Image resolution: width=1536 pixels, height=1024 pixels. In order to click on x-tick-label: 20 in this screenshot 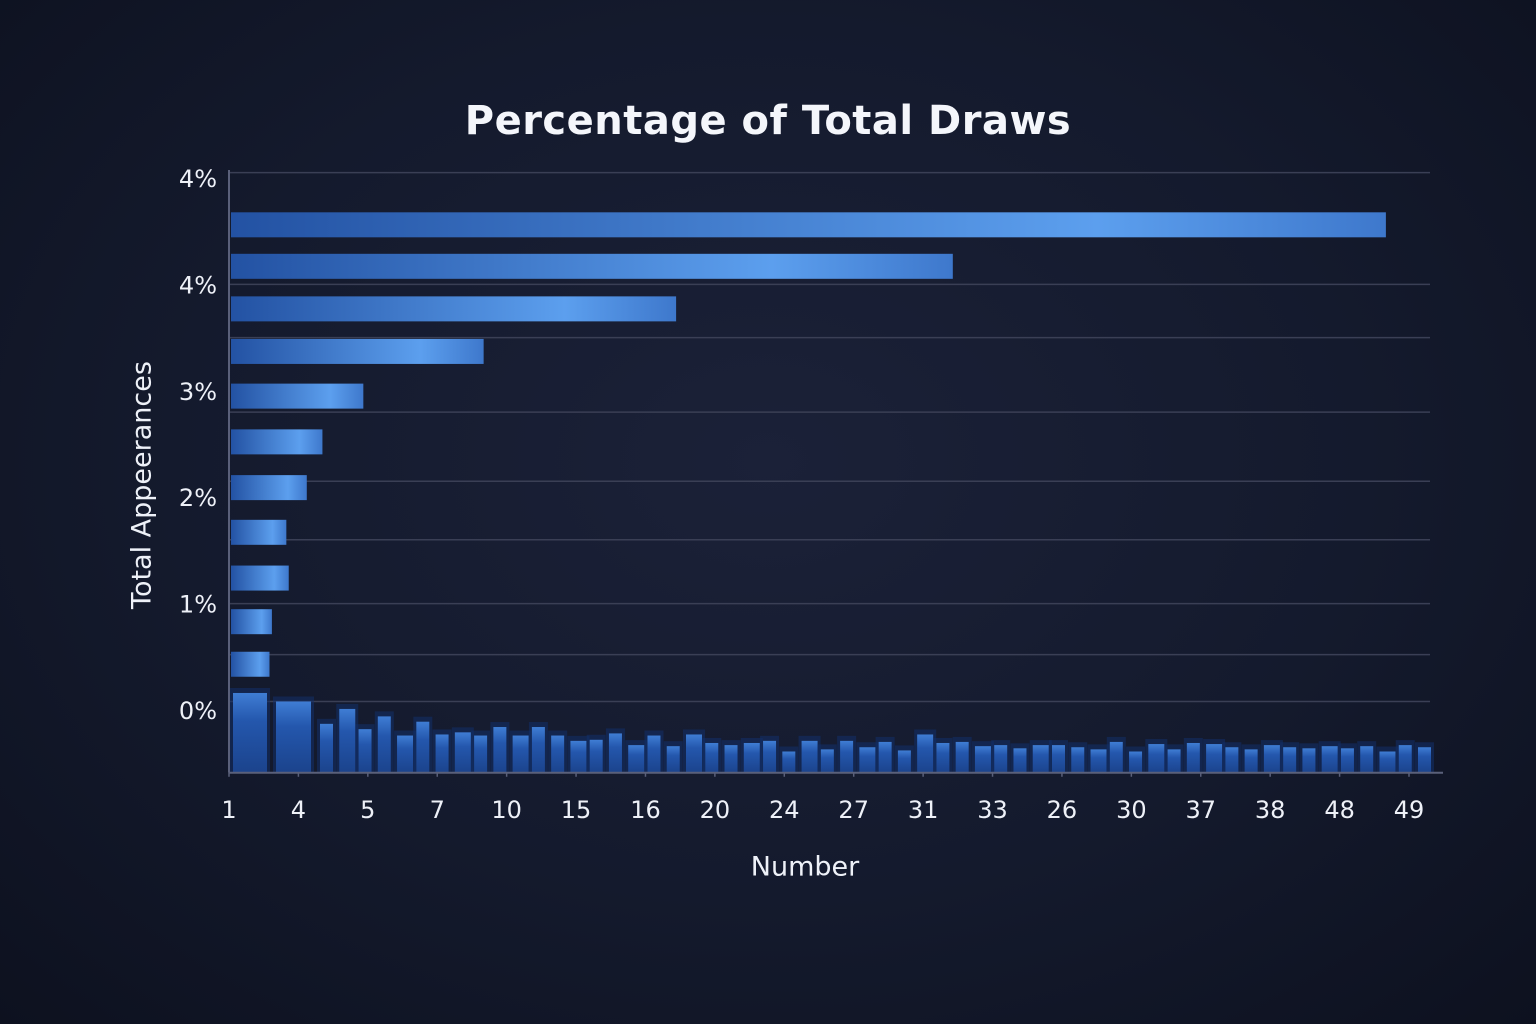, I will do `click(715, 810)`.